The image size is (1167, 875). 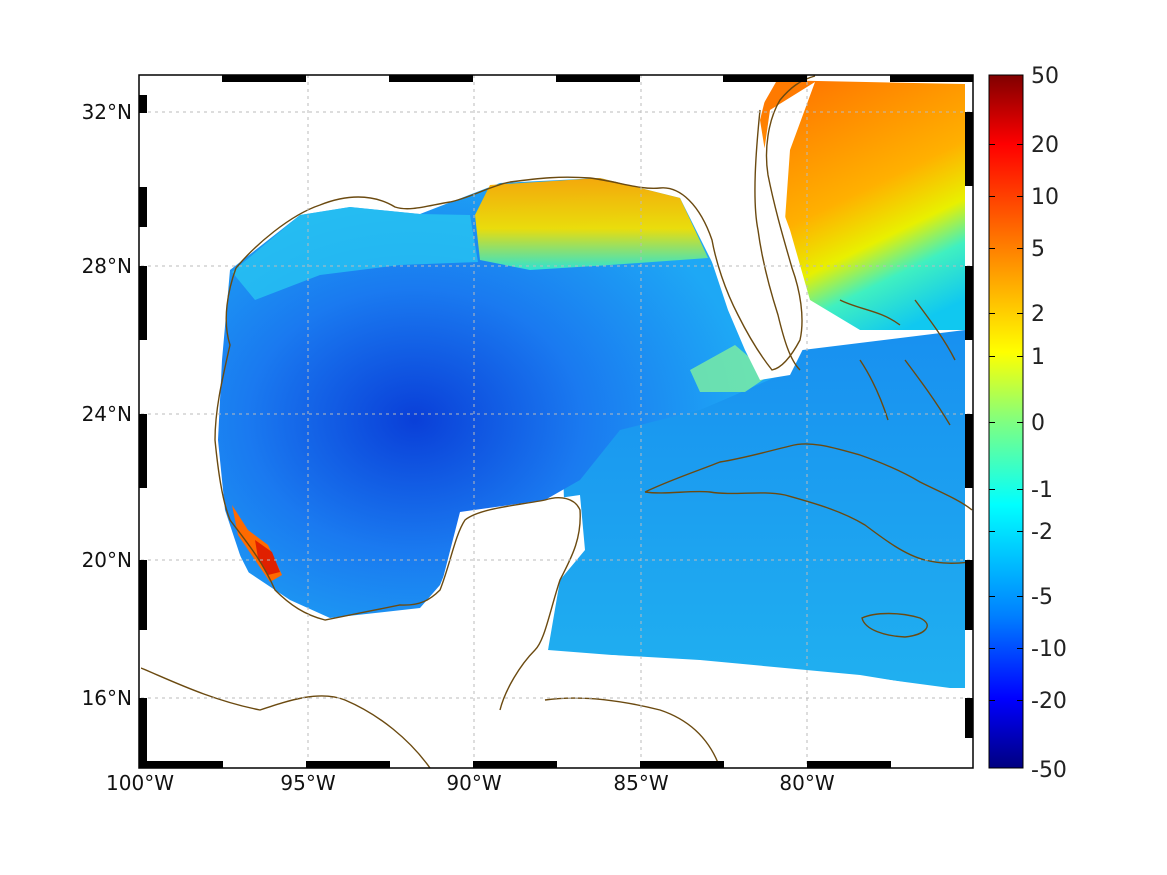 What do you see at coordinates (1027, 423) in the screenshot?
I see `colorbar: 50 20 10 5 2 1 0 -1 -2 -5 -10 -20 -50` at bounding box center [1027, 423].